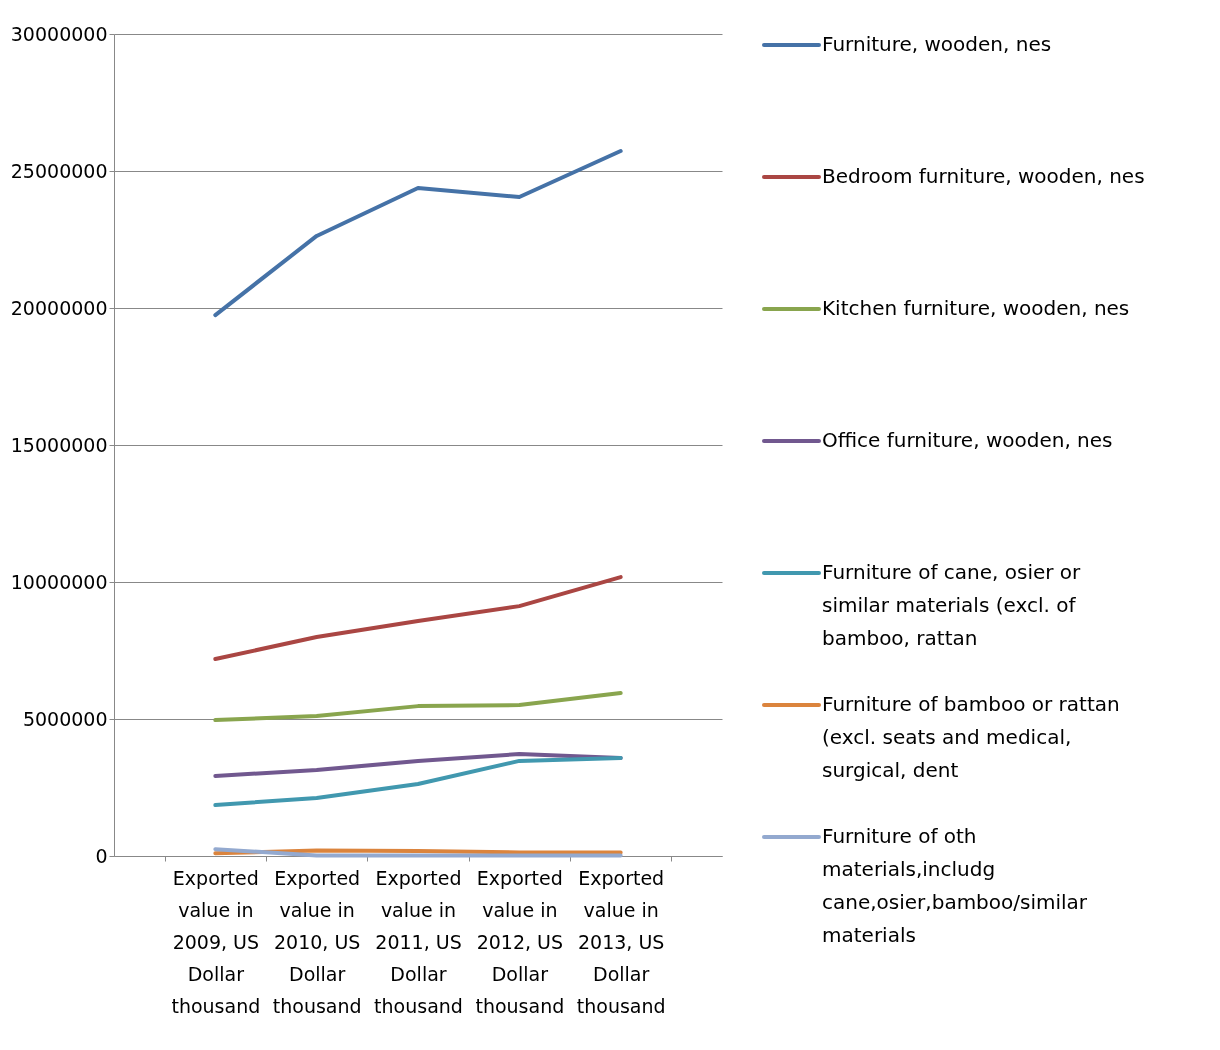 The width and height of the screenshot is (1220, 1050). What do you see at coordinates (418, 941) in the screenshot?
I see `x-tick-label: Exported value in 2011, US Dollar thousand` at bounding box center [418, 941].